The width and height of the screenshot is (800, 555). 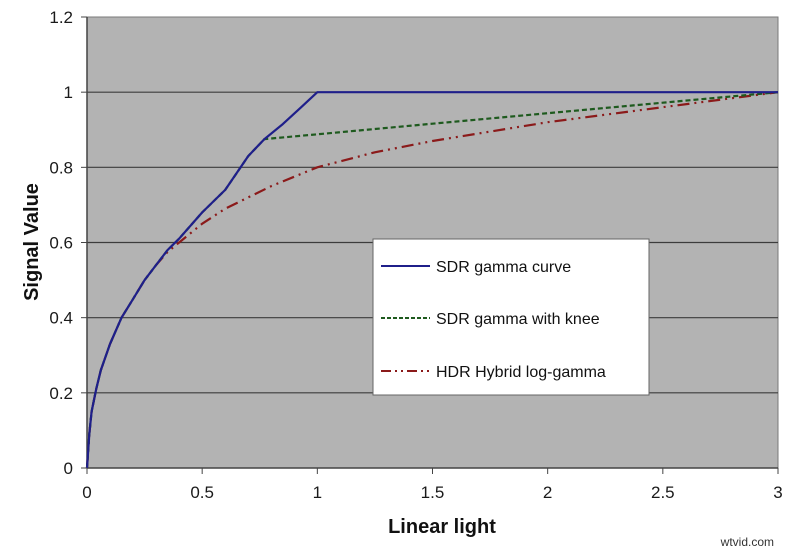 What do you see at coordinates (61, 318) in the screenshot?
I see `y-tick-label: 0.4` at bounding box center [61, 318].